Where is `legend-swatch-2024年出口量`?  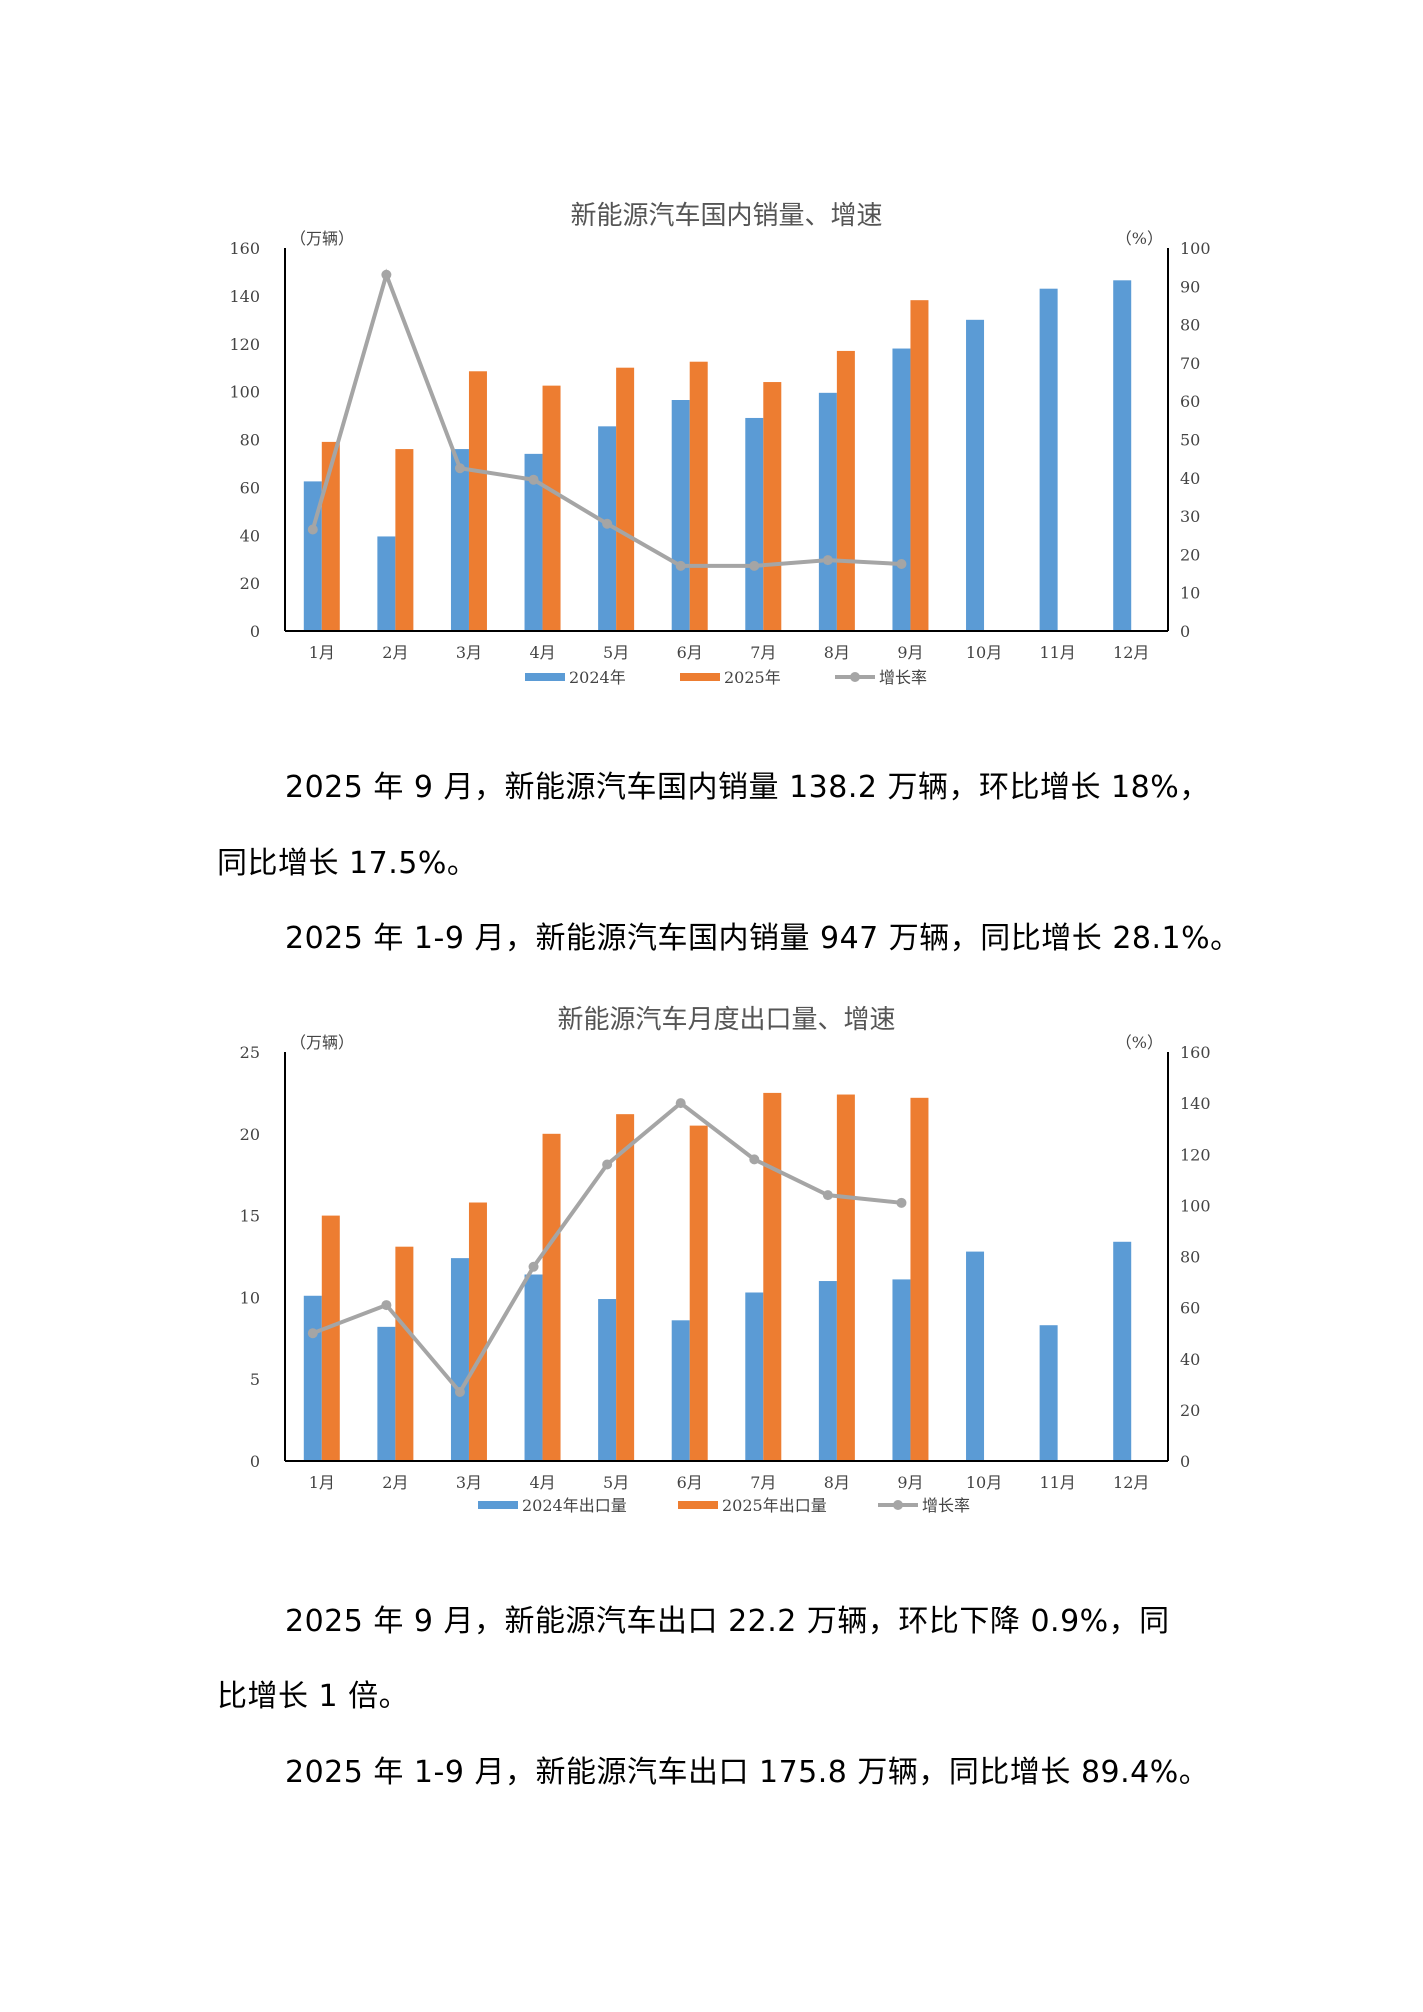
legend-swatch-2024年出口量 is located at coordinates (498, 1505).